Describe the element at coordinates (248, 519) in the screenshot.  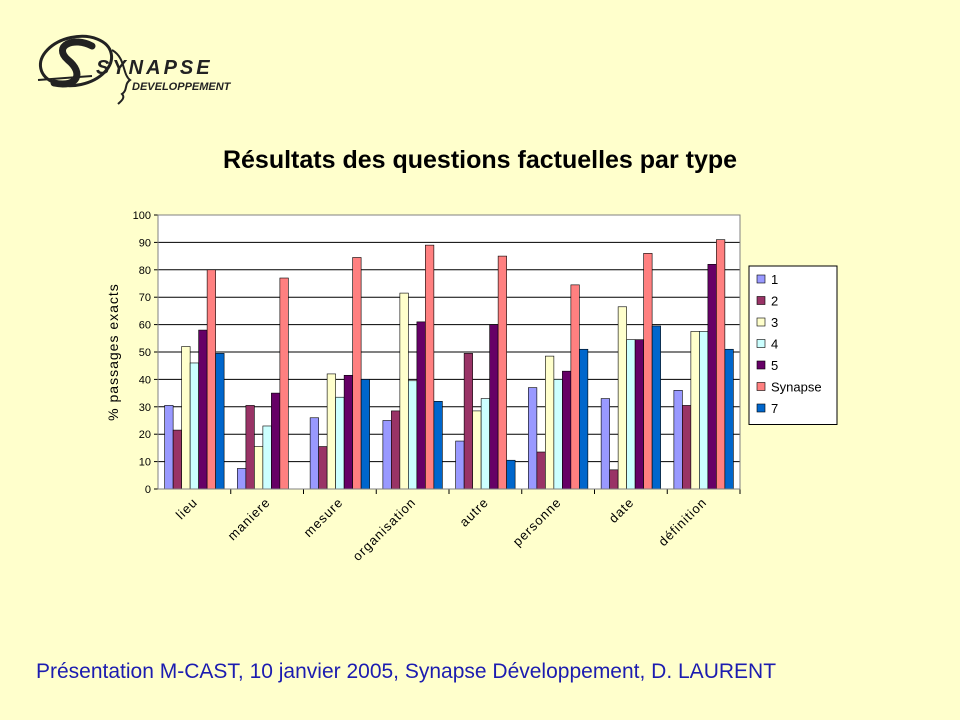
I see `x-tick-label: maniere` at that location.